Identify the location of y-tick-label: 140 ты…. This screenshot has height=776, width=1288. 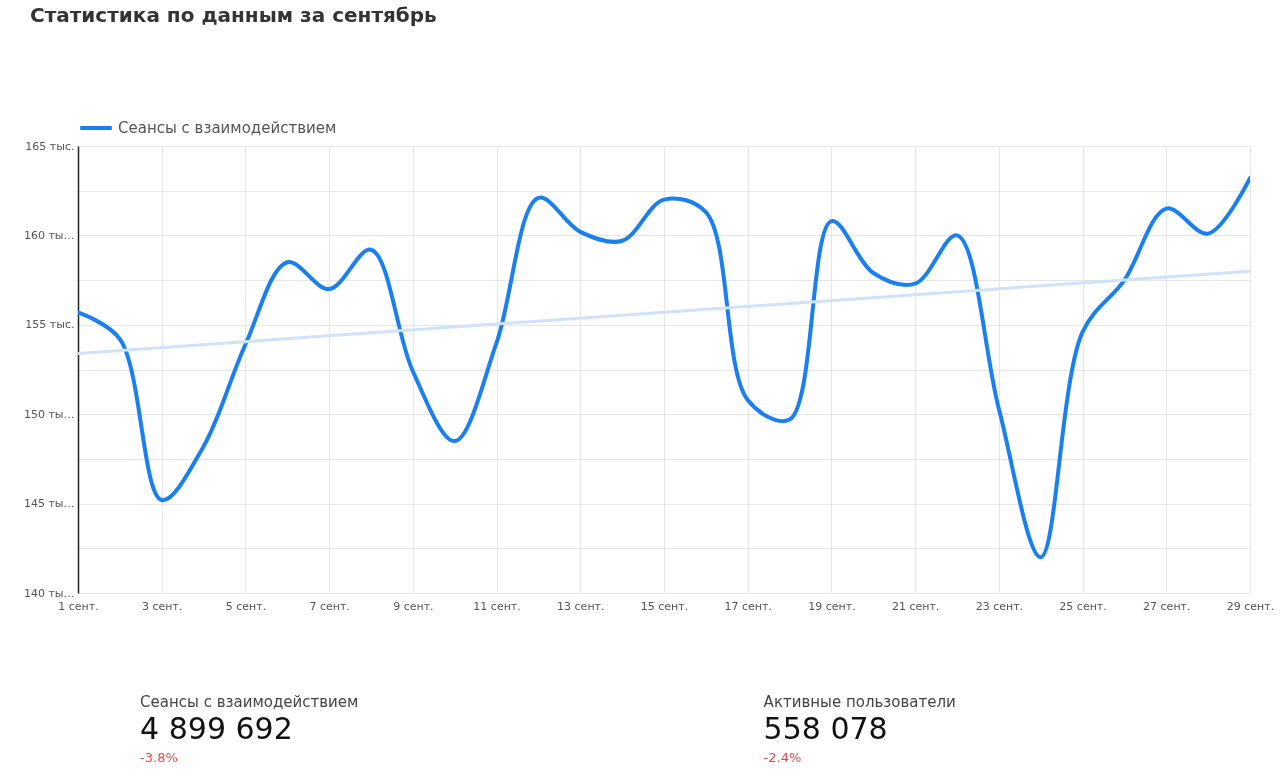
(49, 593).